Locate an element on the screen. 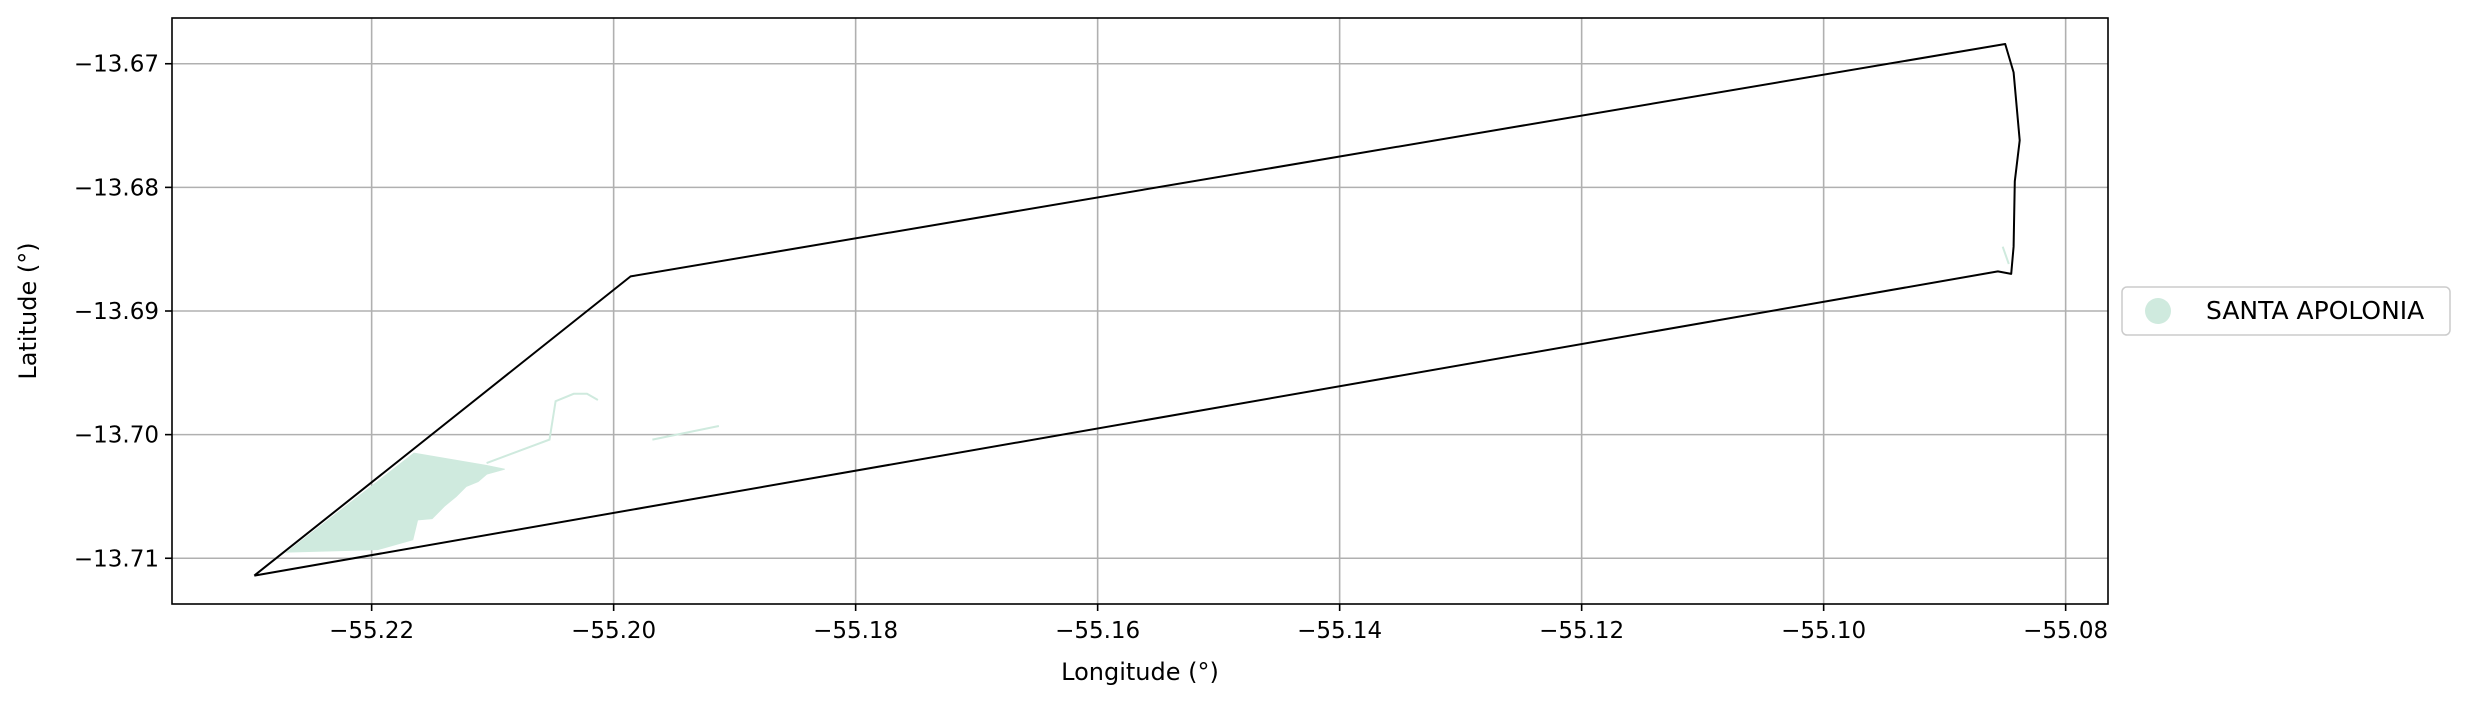  santa-apolonia-area is located at coordinates (395, 502).